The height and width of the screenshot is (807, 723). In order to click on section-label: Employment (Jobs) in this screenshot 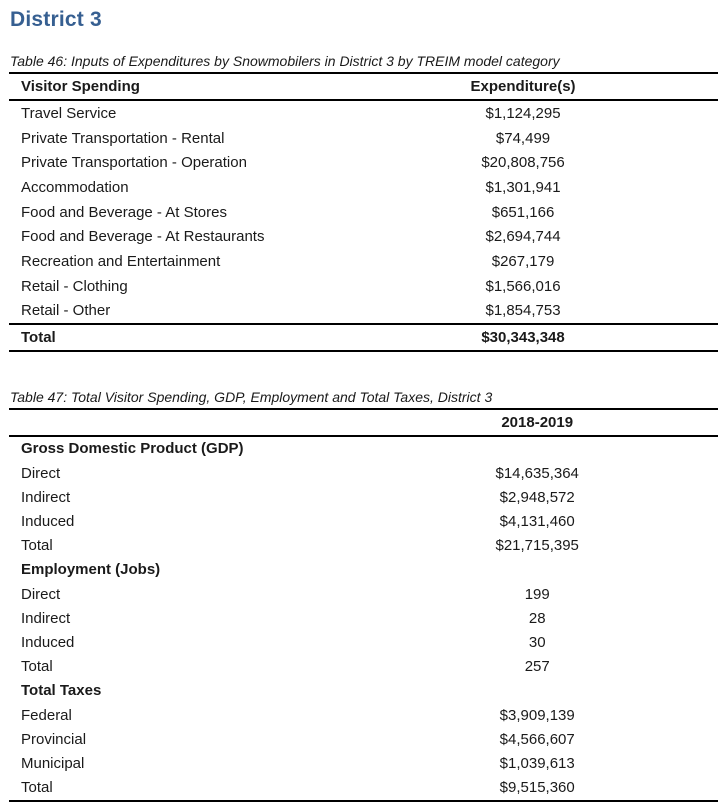, I will do `click(91, 570)`.